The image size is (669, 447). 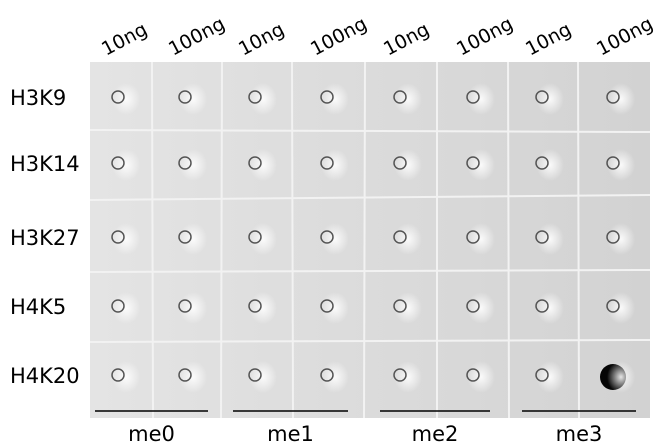 I want to click on row-label: H3K14, so click(x=45, y=164).